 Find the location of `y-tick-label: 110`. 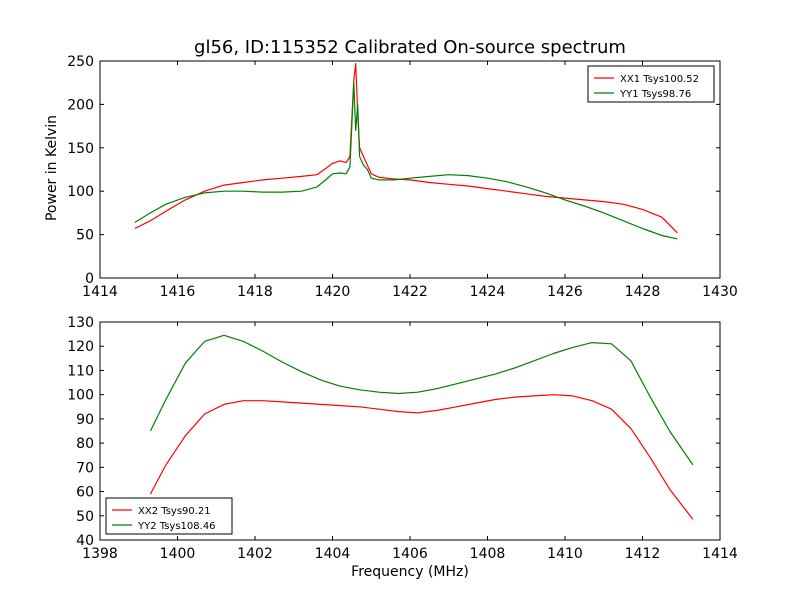

y-tick-label: 110 is located at coordinates (80, 371).